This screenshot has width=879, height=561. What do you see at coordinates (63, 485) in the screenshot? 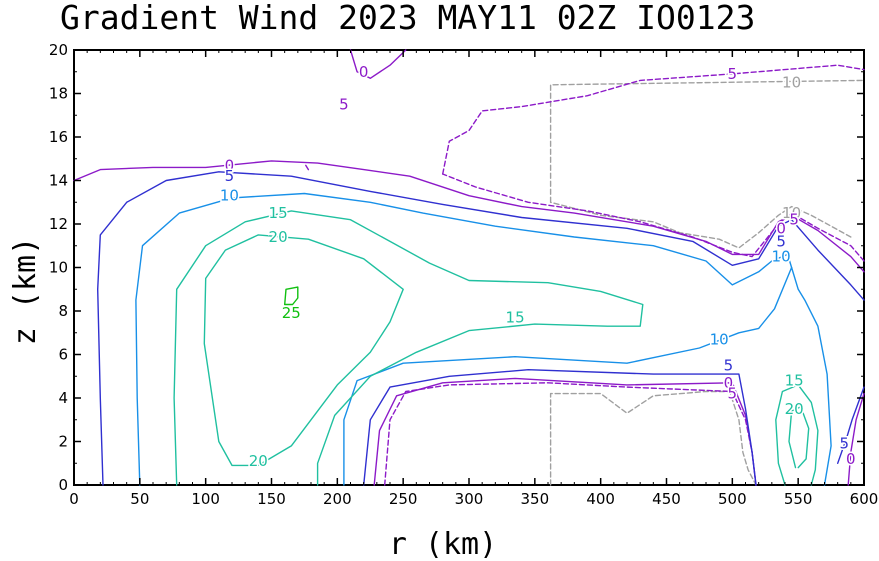
I see `y-tick-label-0: 0` at bounding box center [63, 485].